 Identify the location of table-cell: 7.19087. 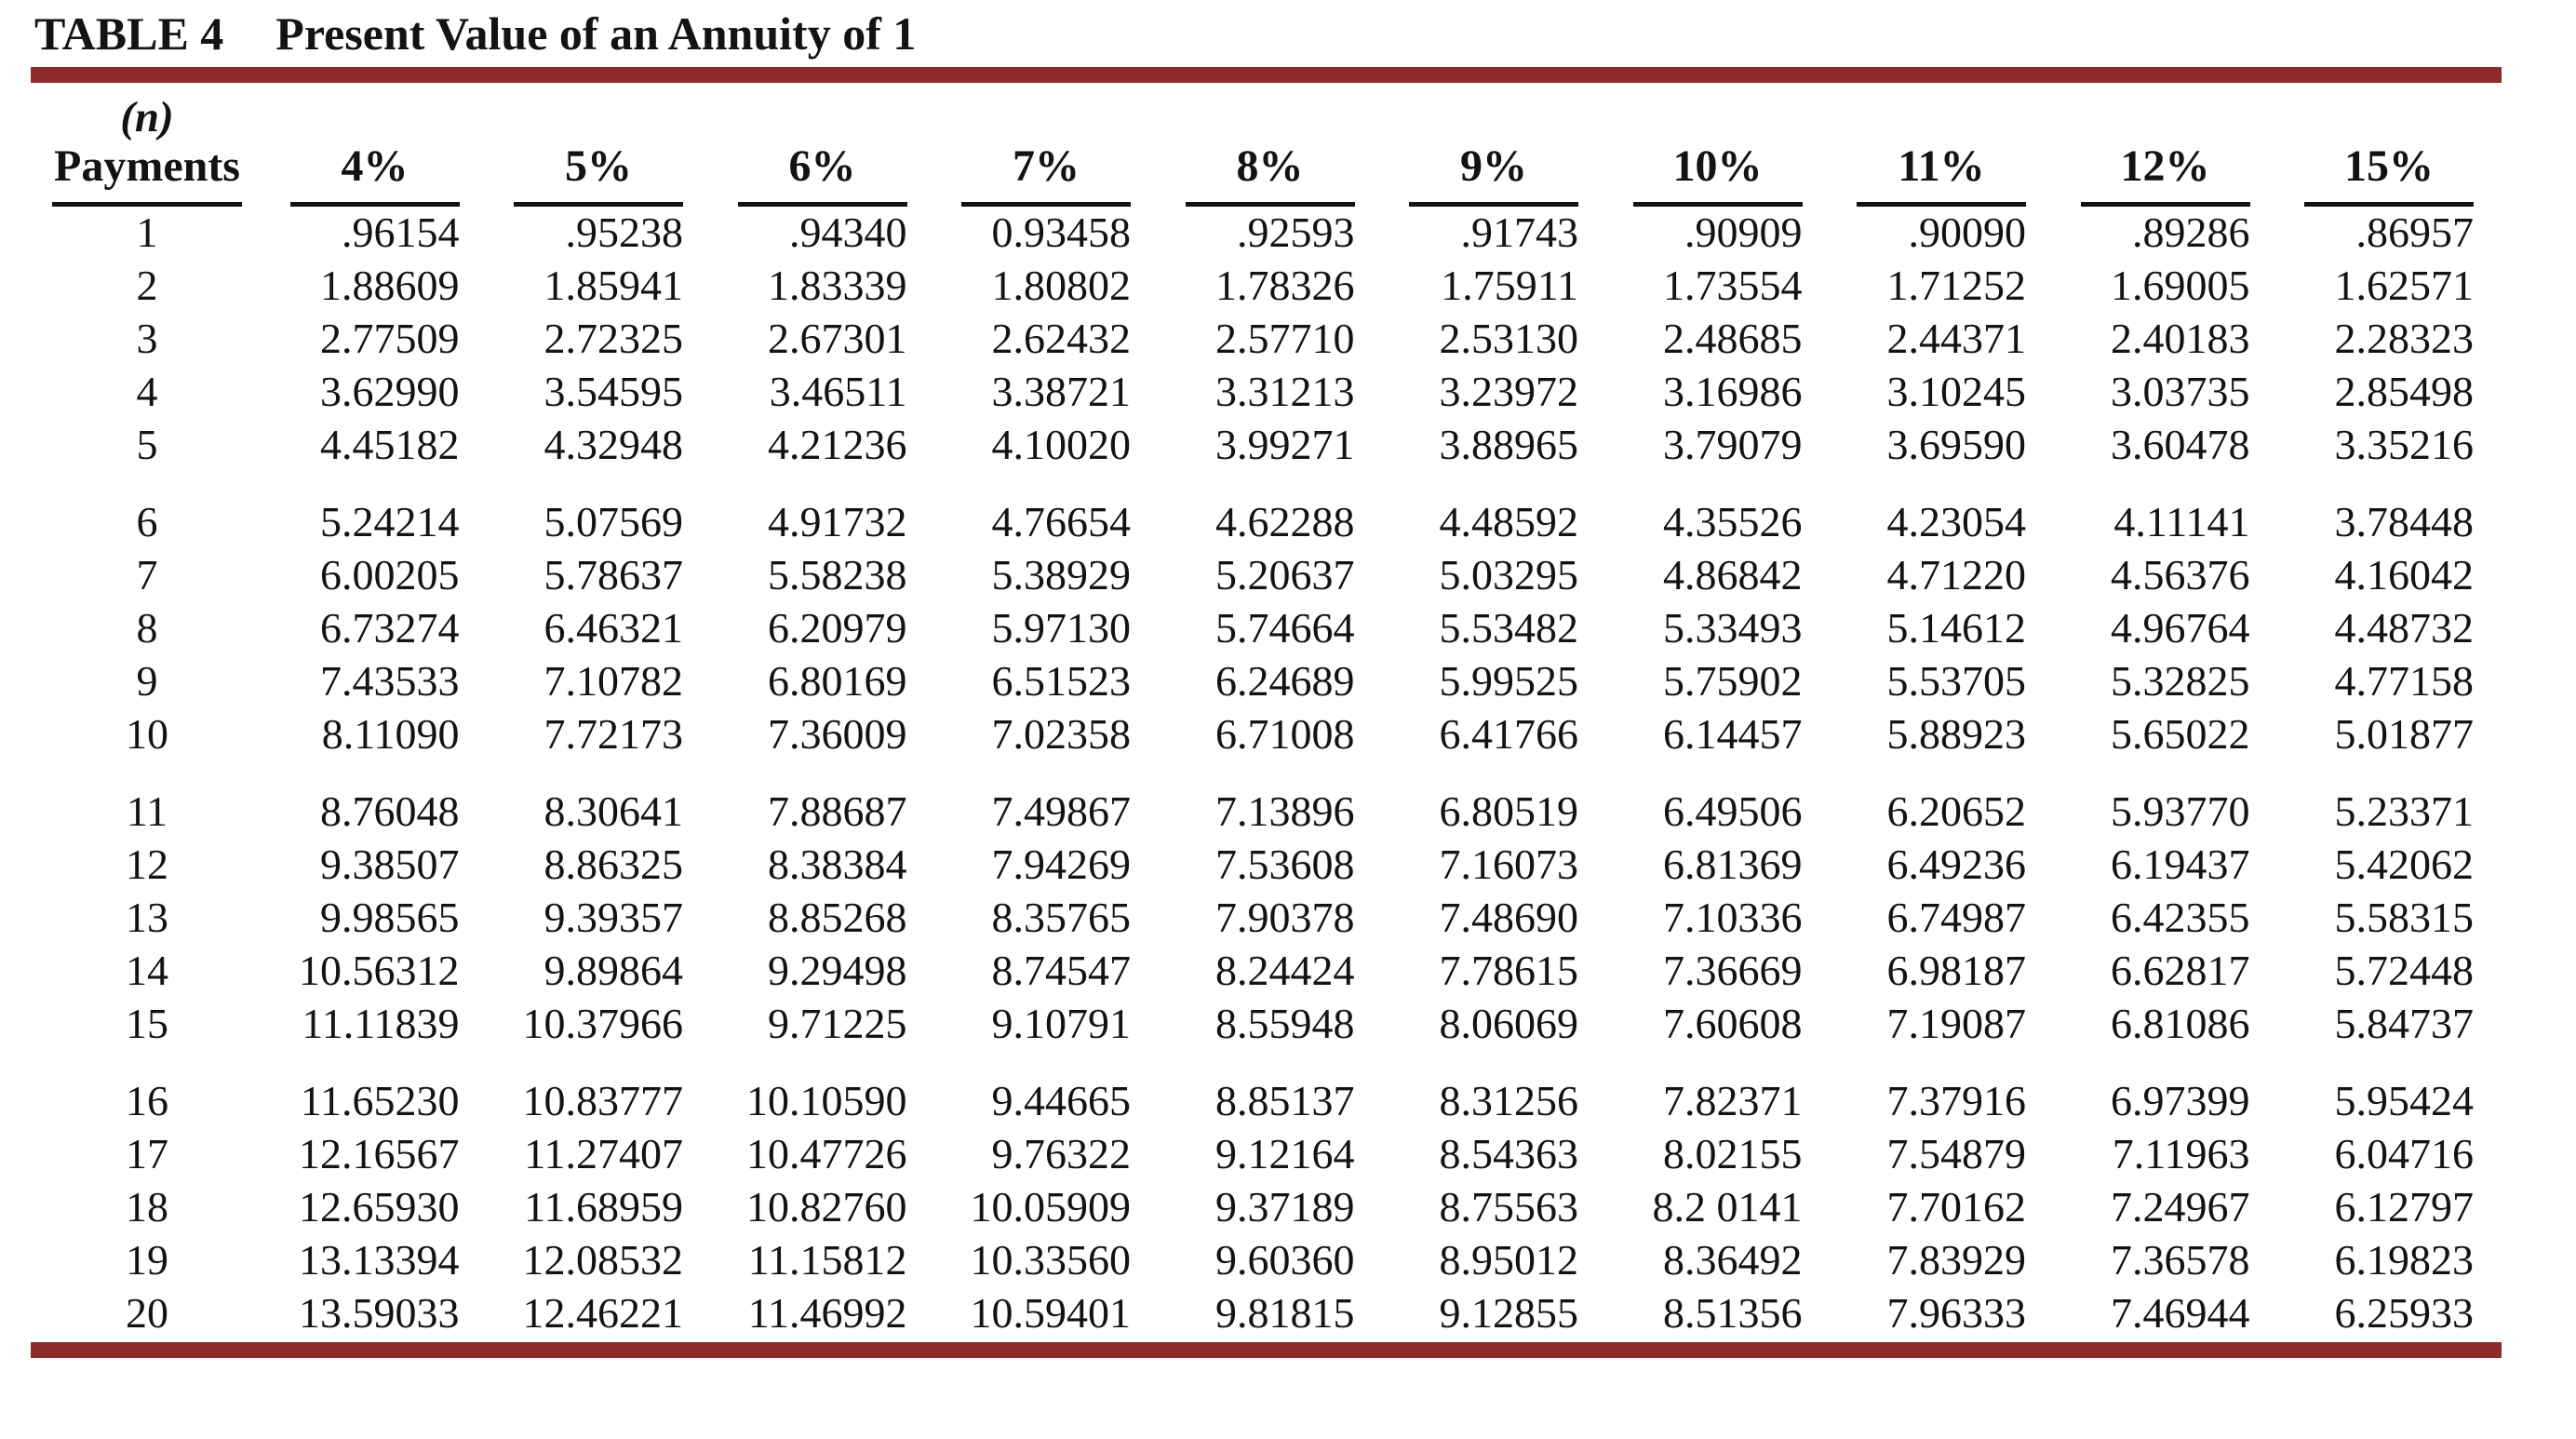
(1956, 1024).